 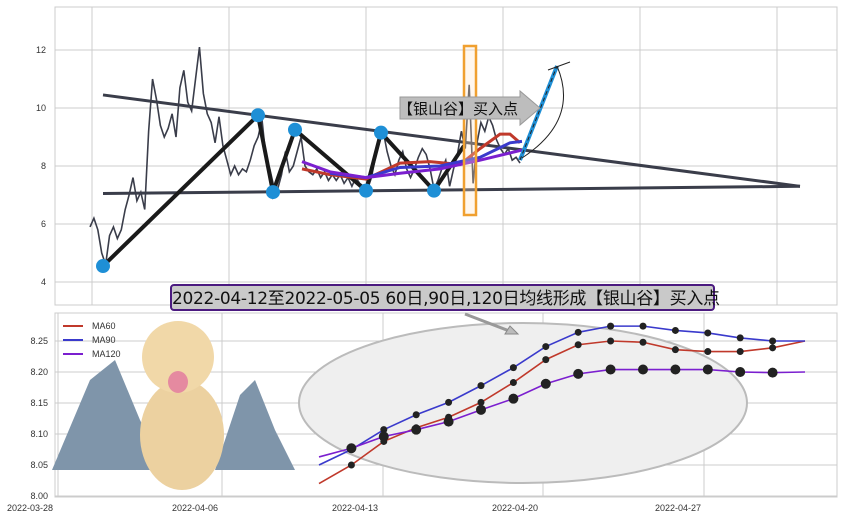 I want to click on y-tick-label: 8.15, so click(x=39, y=403).